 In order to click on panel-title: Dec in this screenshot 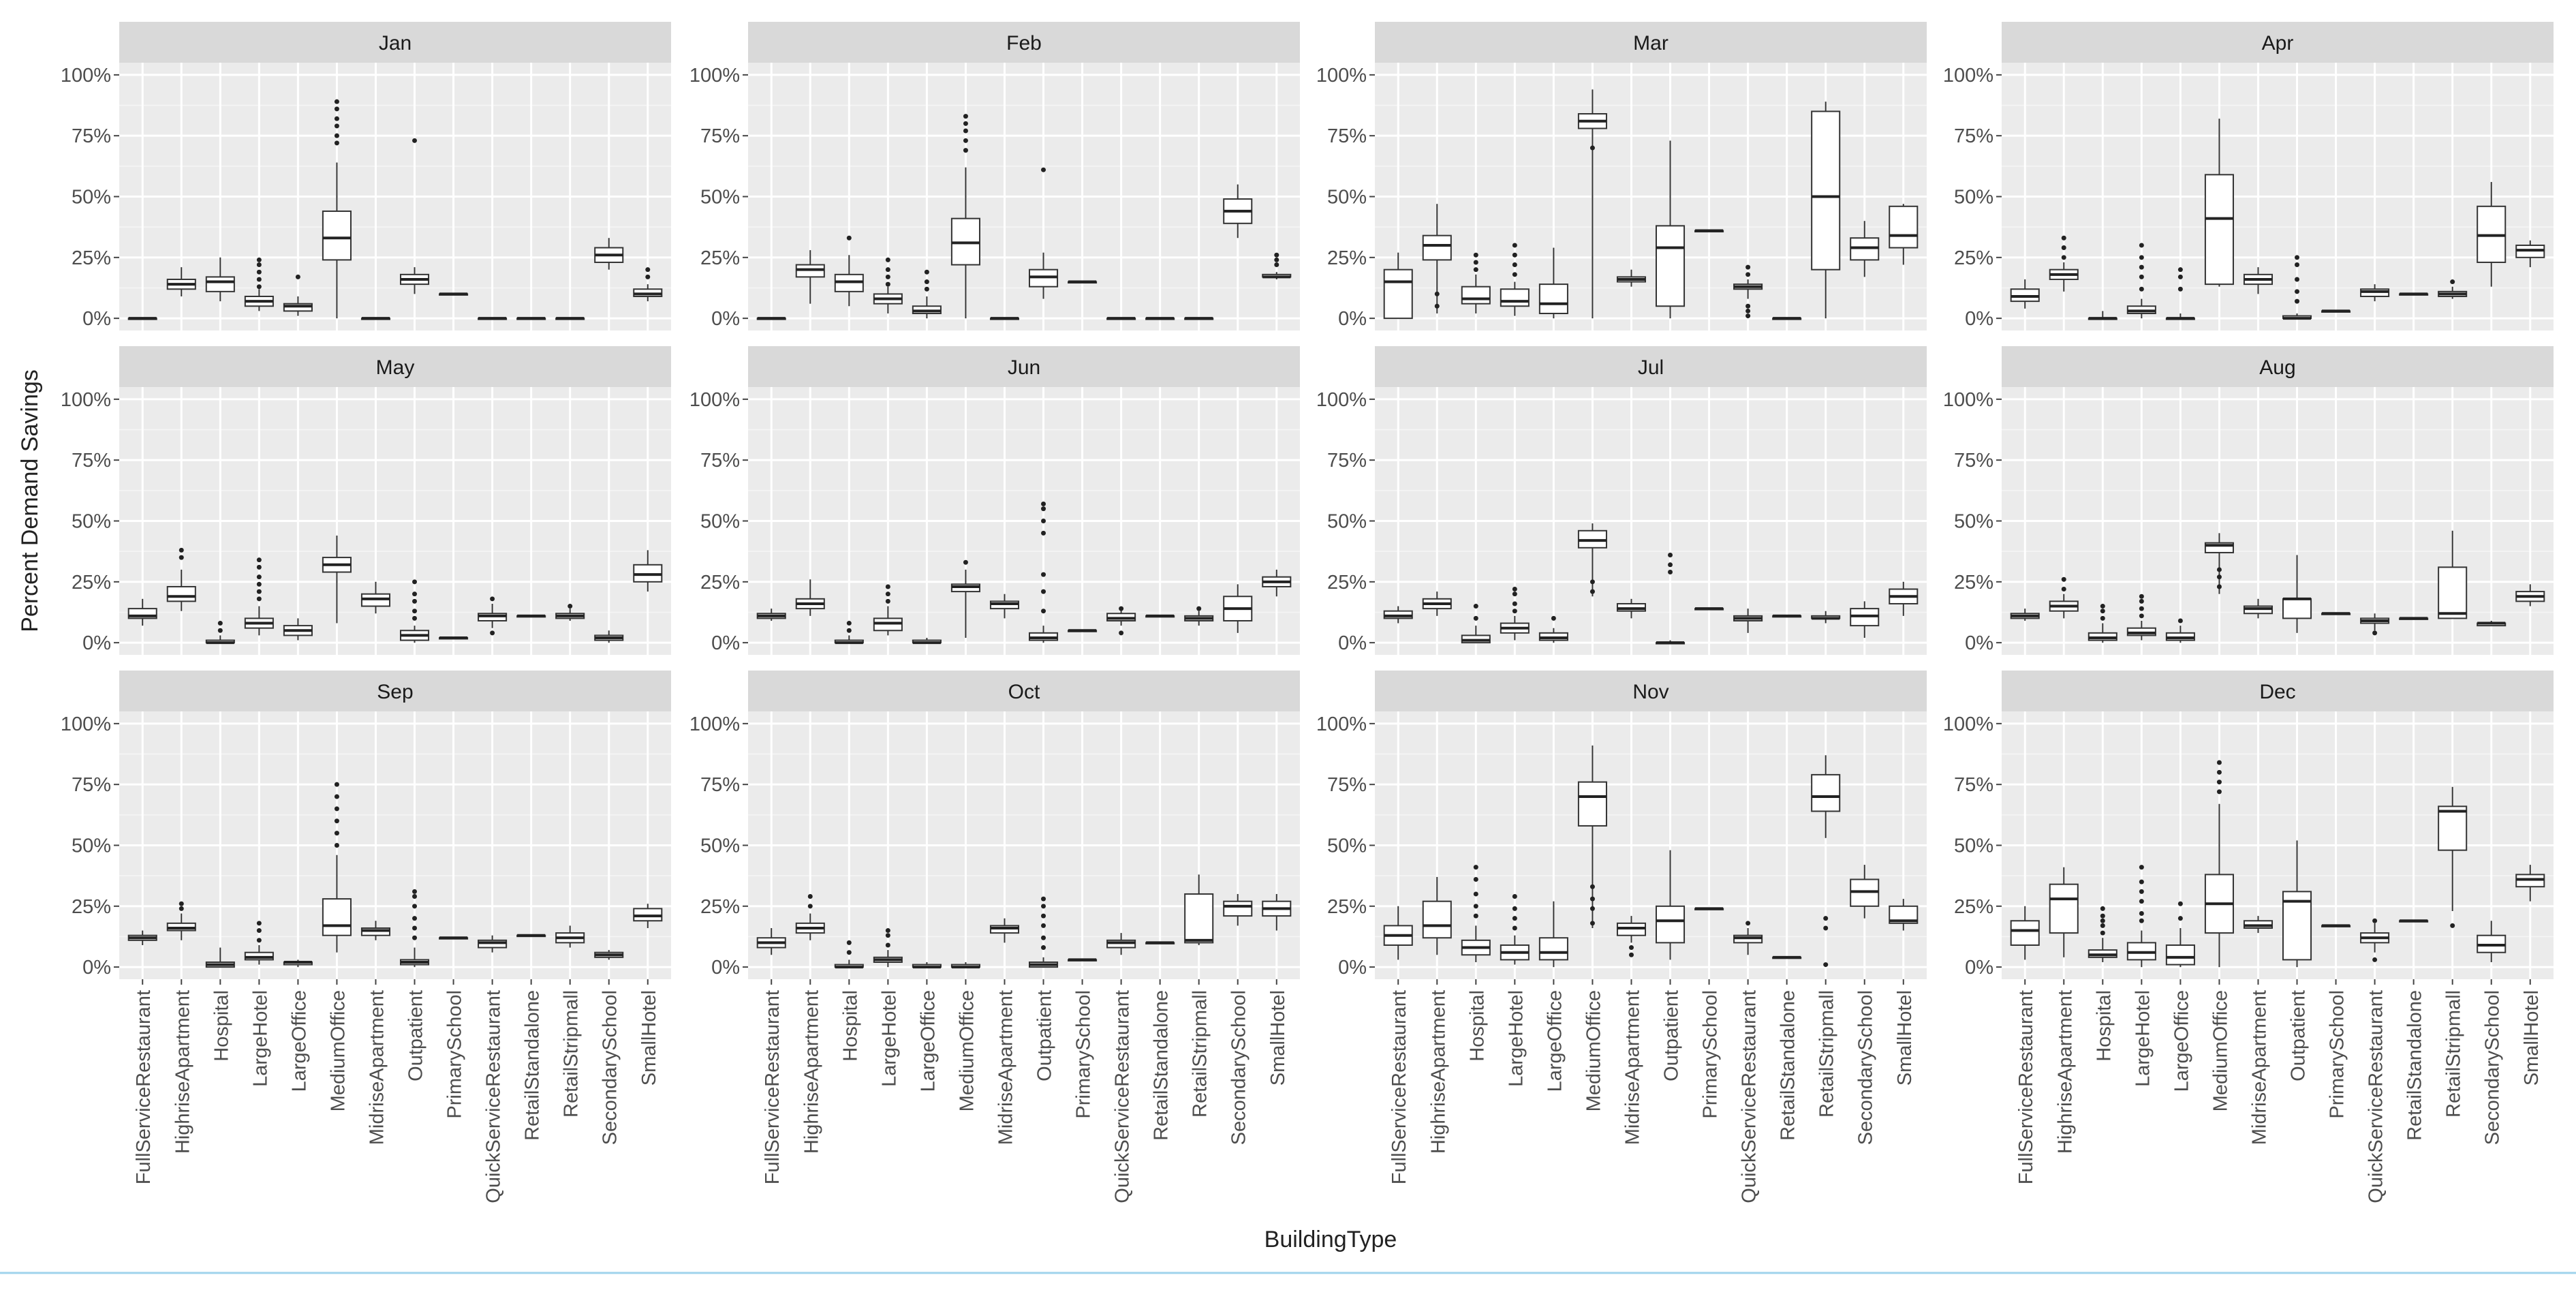, I will do `click(2277, 692)`.